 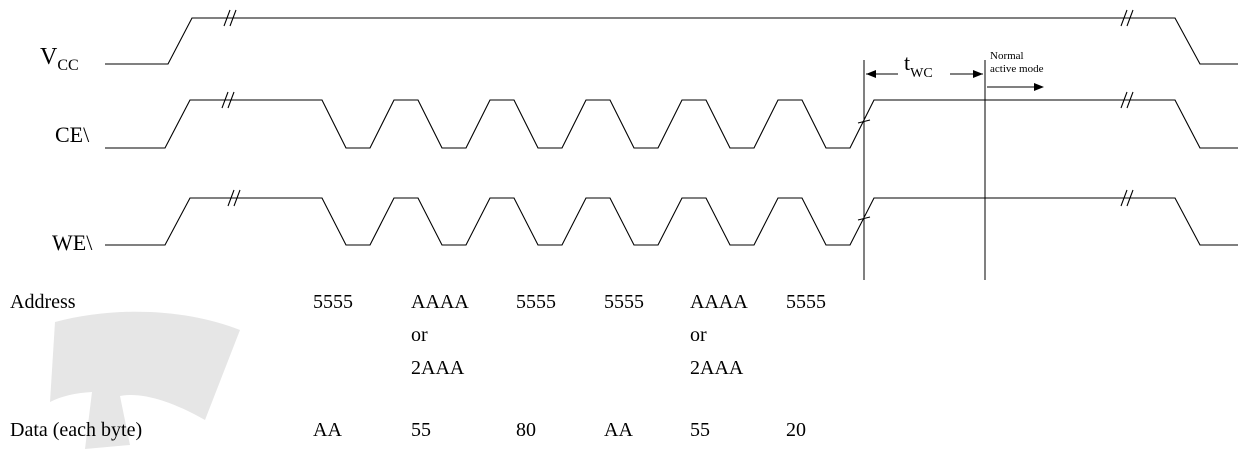 What do you see at coordinates (921, 73) in the screenshot?
I see `twc-label-sub: WC` at bounding box center [921, 73].